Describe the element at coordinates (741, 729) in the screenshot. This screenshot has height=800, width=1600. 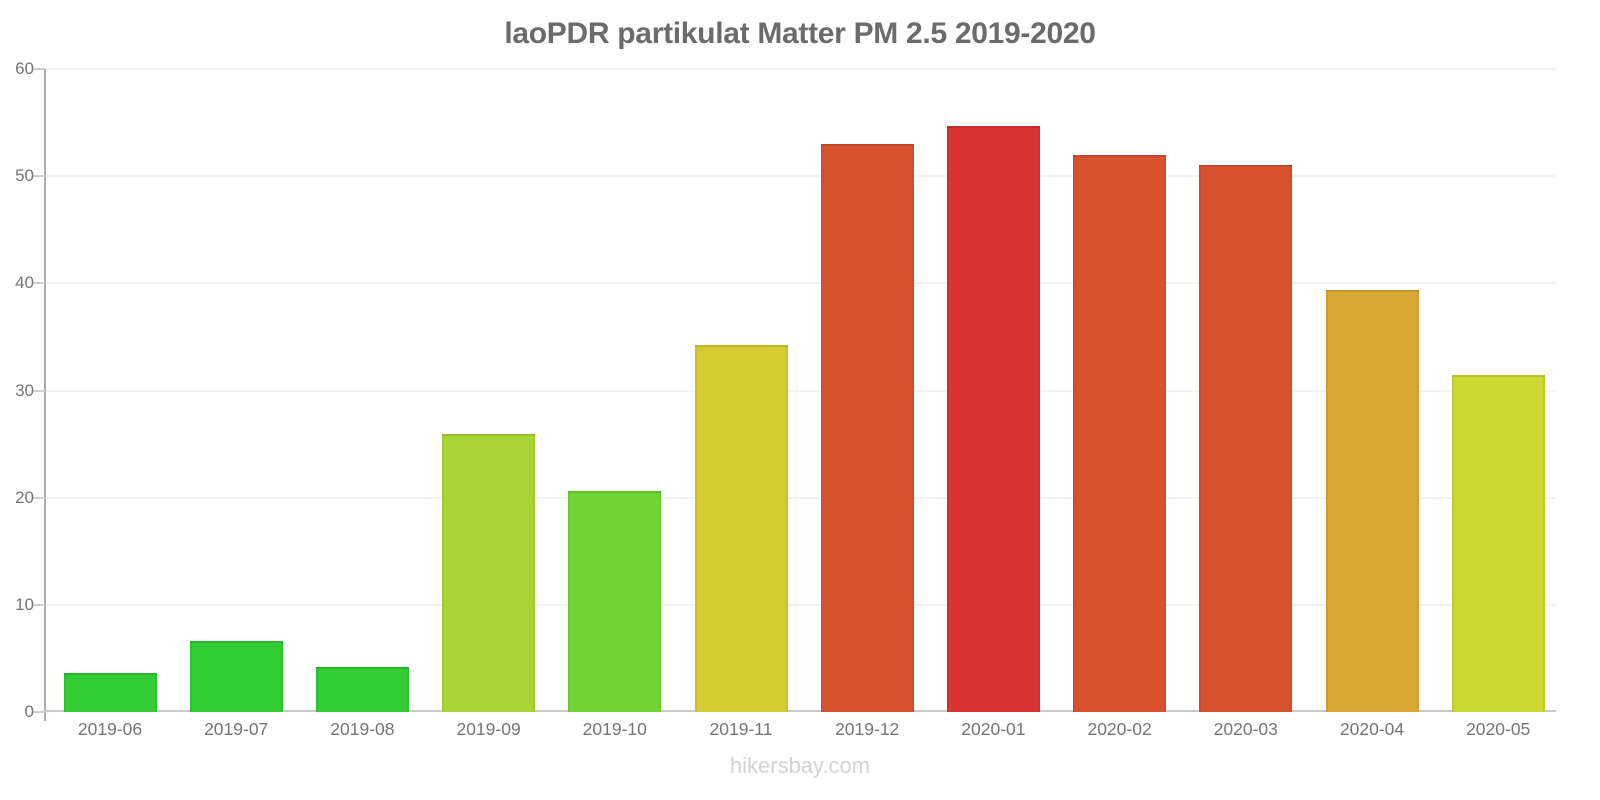
I see `x-tick-label-2019-11: 2019-11` at that location.